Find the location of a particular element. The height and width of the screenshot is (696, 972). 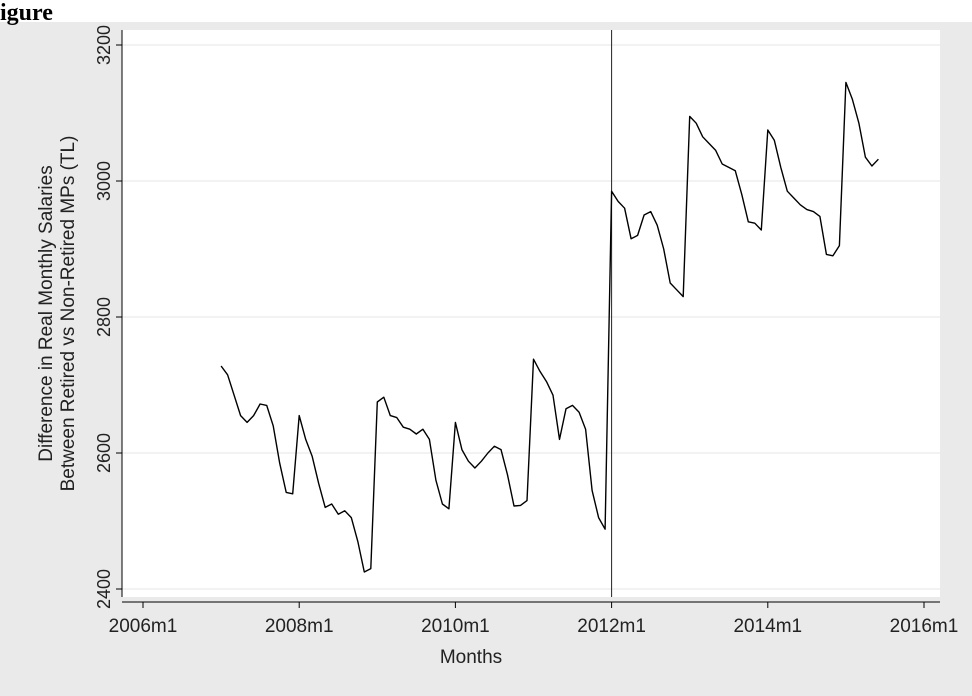

x-tick-label-2012m1: 2012m1 is located at coordinates (611, 626).